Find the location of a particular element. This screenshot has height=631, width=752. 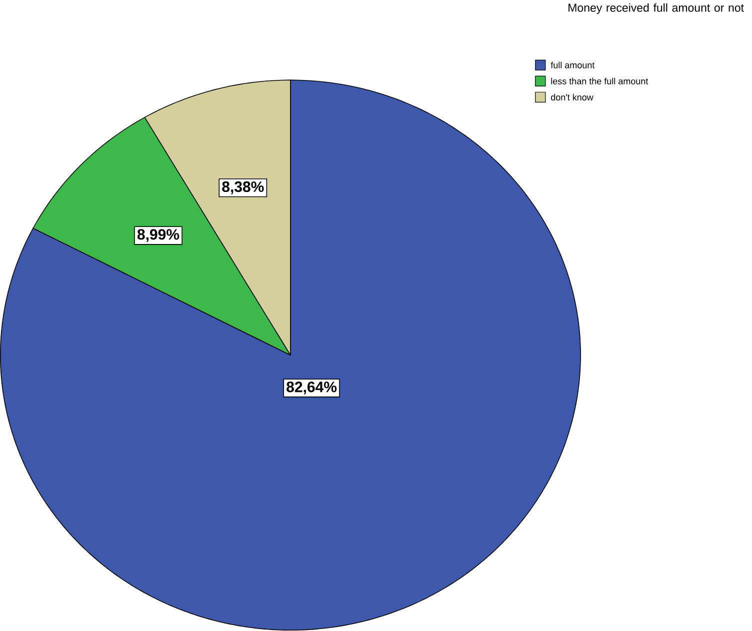

legend-title: Money received full amount or not is located at coordinates (656, 9).